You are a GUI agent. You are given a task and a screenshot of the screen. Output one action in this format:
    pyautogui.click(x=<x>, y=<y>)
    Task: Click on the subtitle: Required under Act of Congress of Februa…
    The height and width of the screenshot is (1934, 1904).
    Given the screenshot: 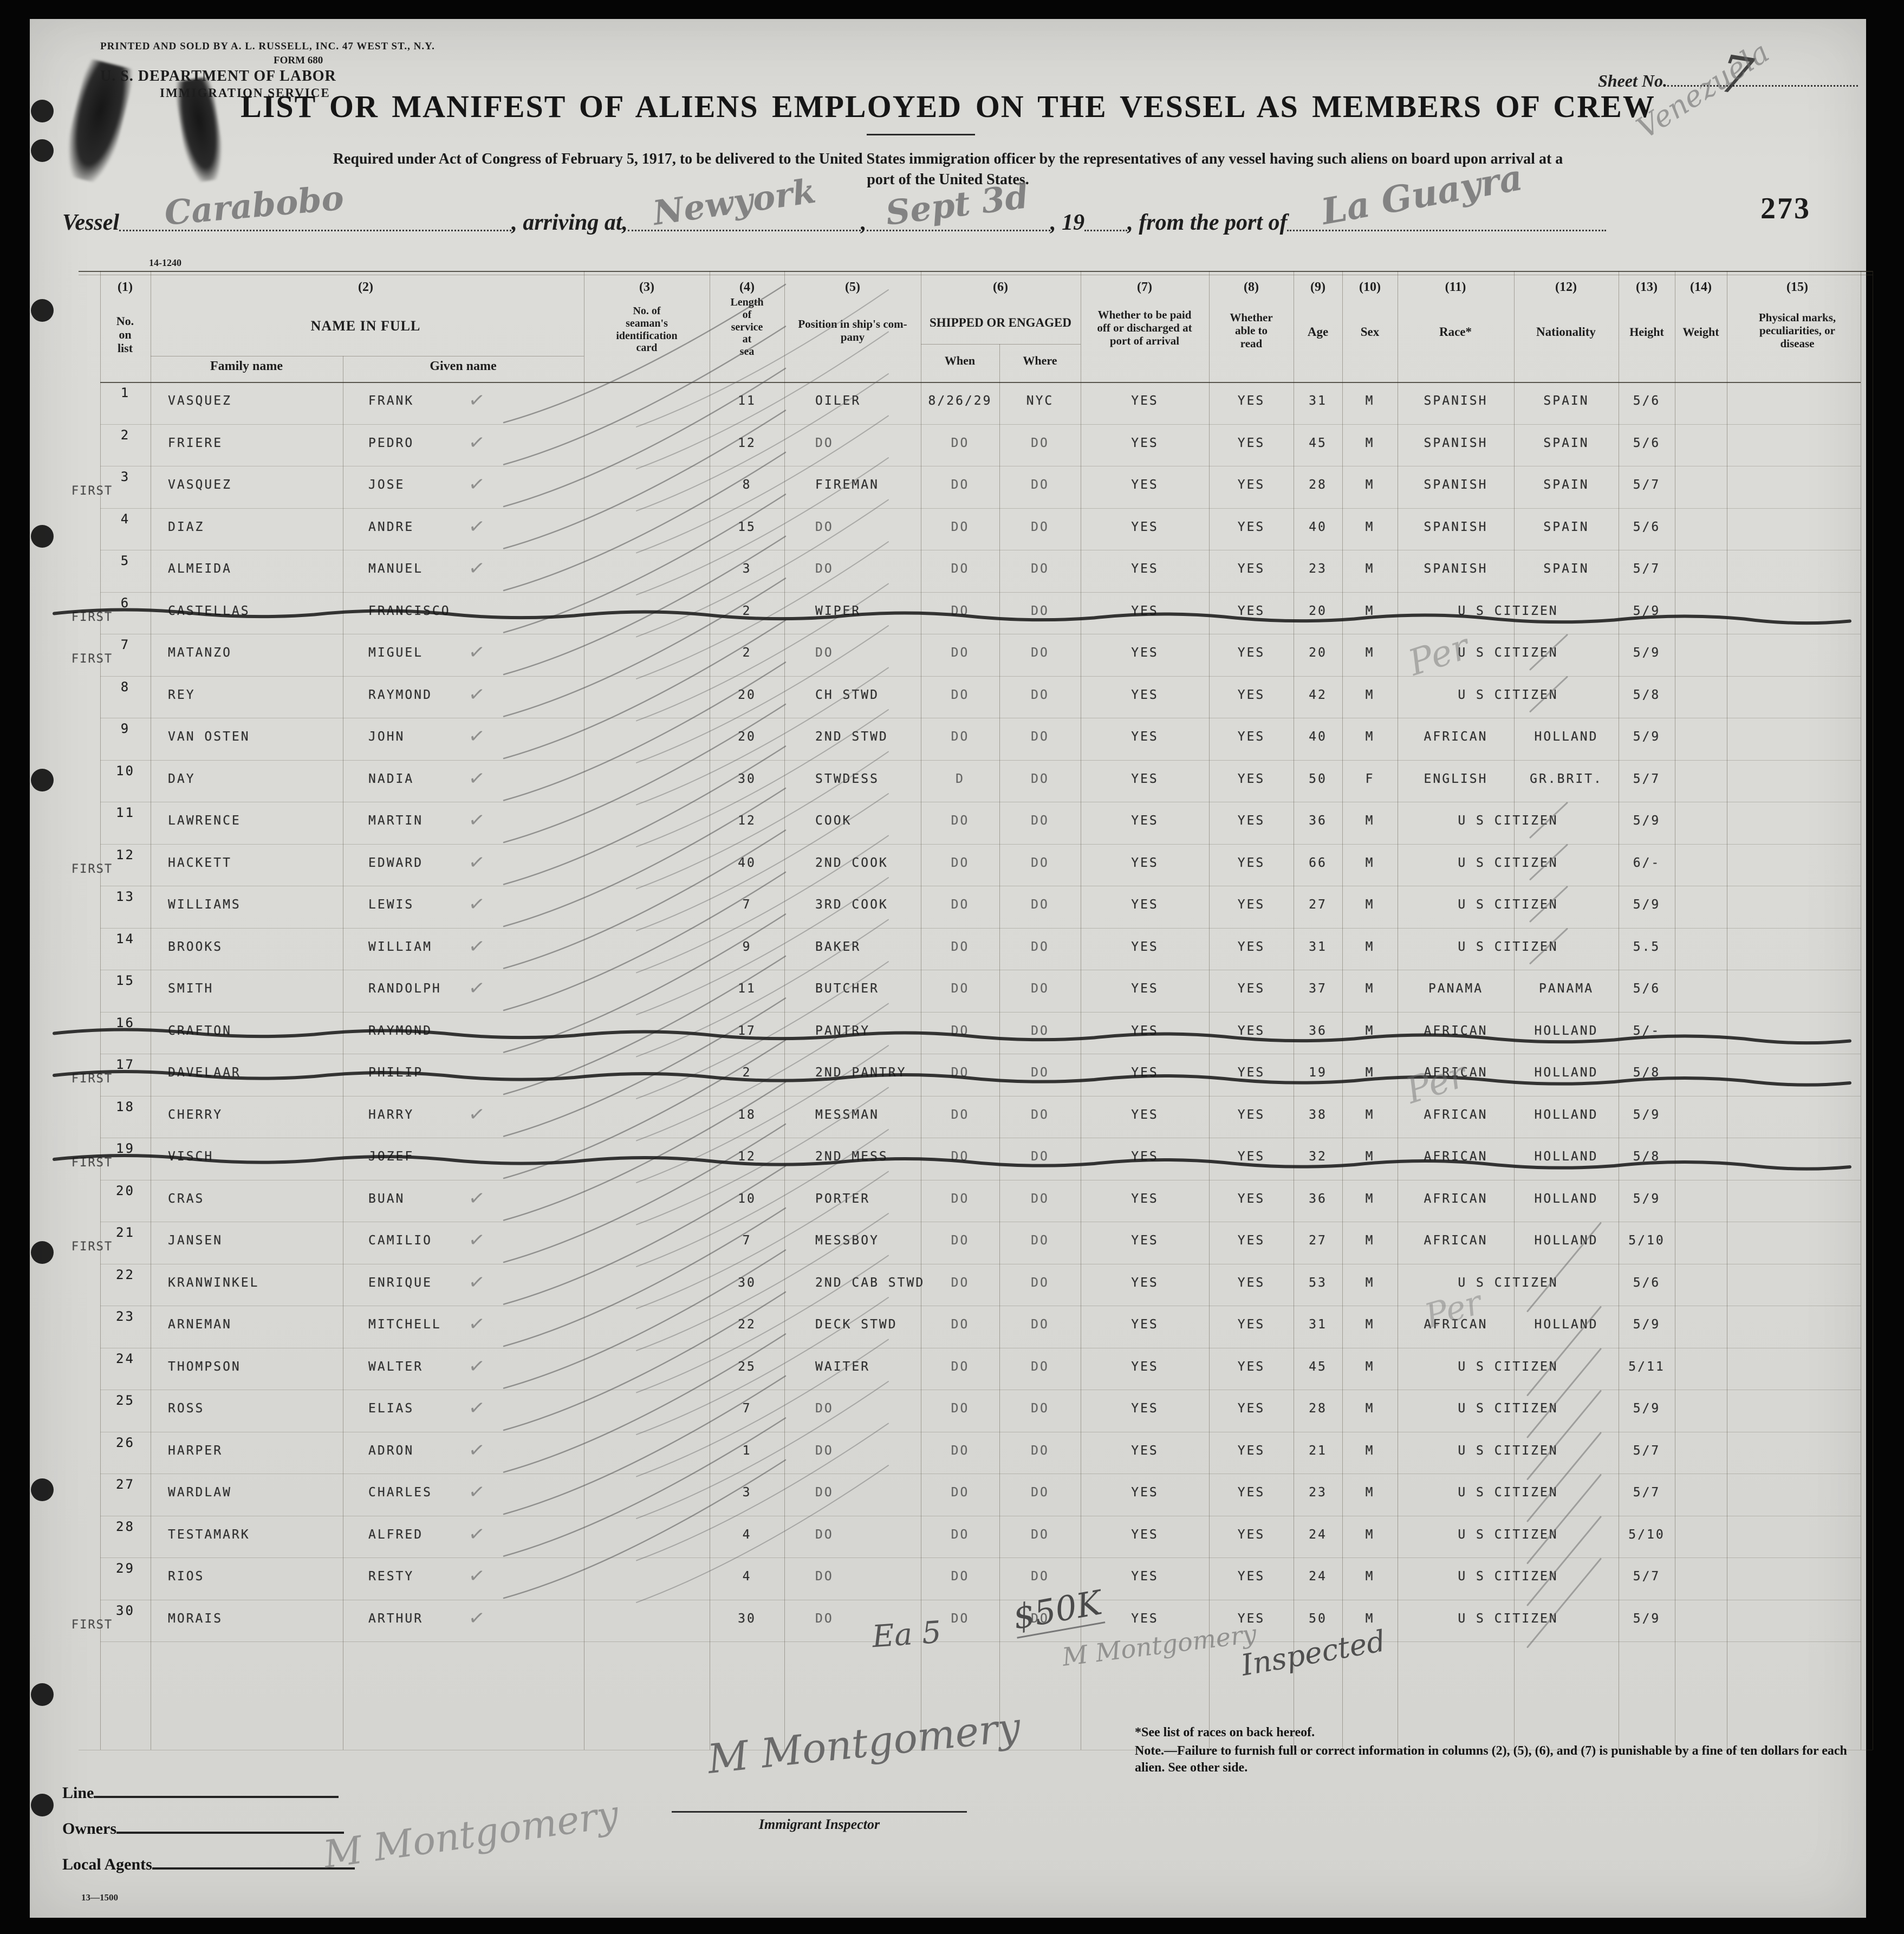 What is the action you would take?
    pyautogui.click(x=948, y=169)
    